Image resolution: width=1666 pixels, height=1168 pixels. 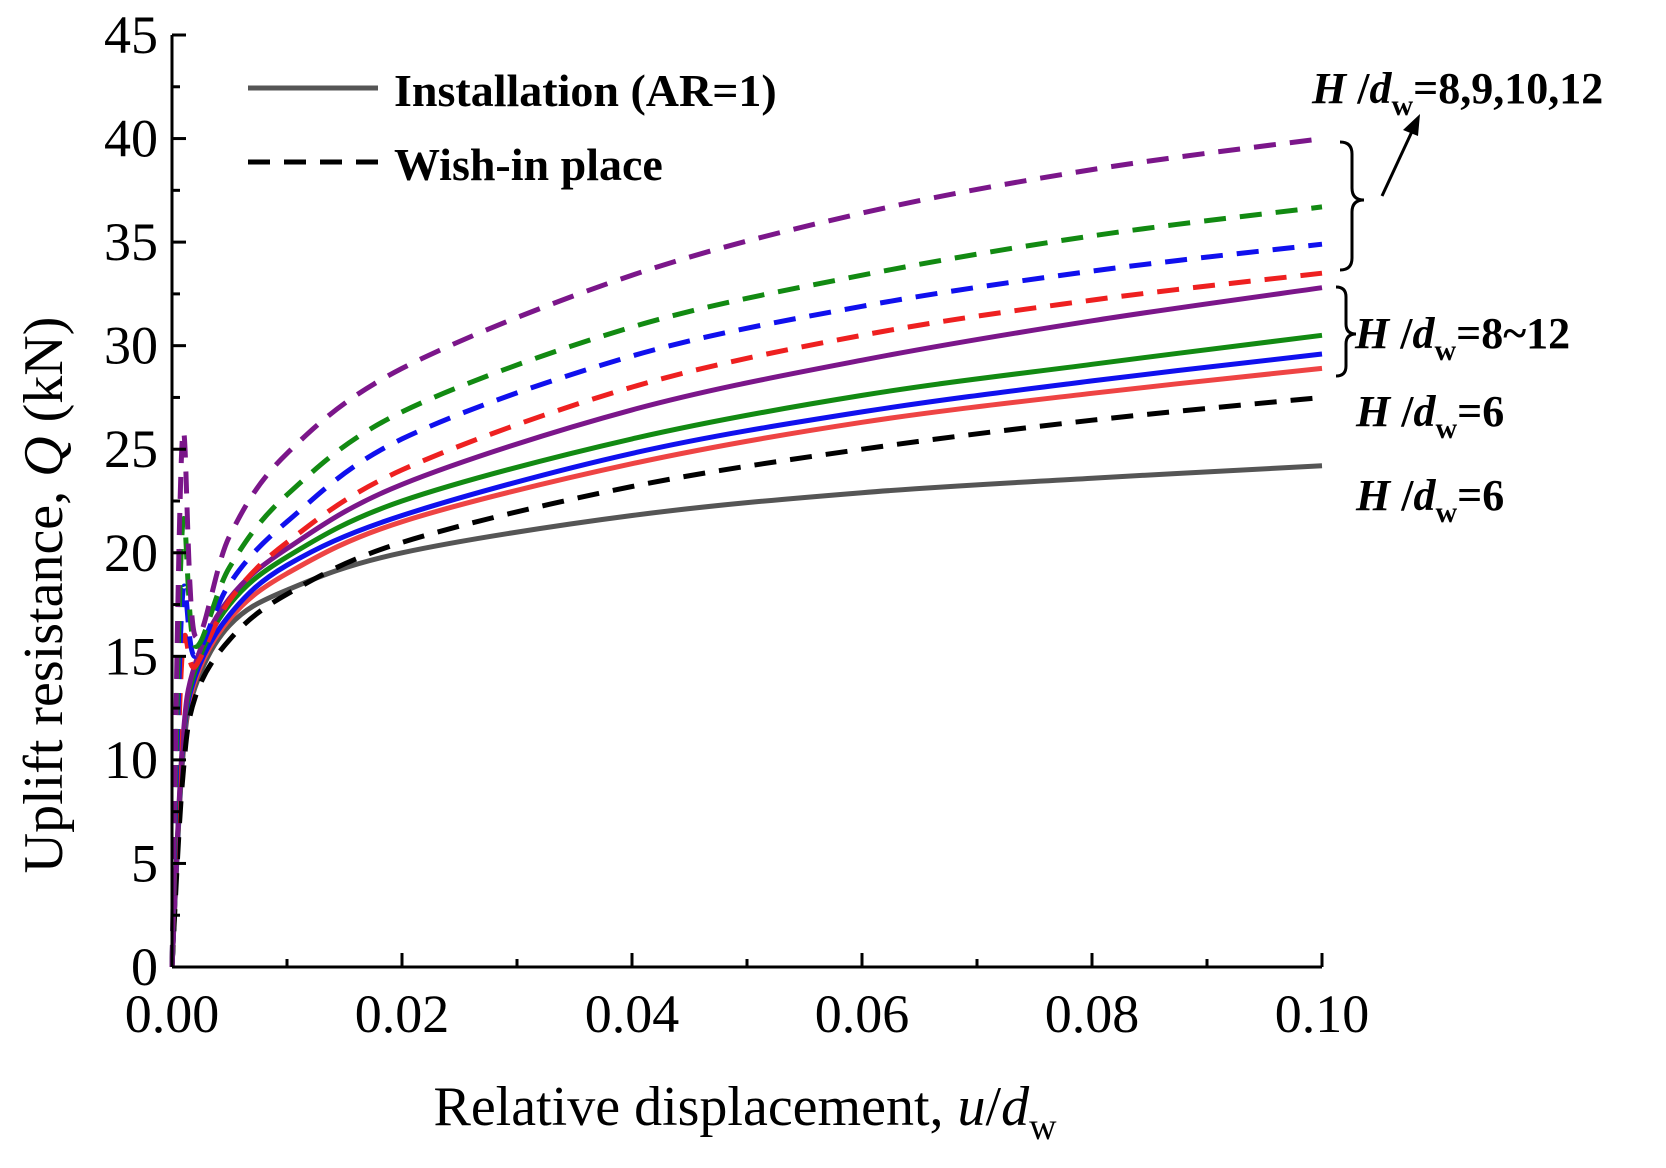 What do you see at coordinates (1352, 206) in the screenshot?
I see `annotation-wish-brace` at bounding box center [1352, 206].